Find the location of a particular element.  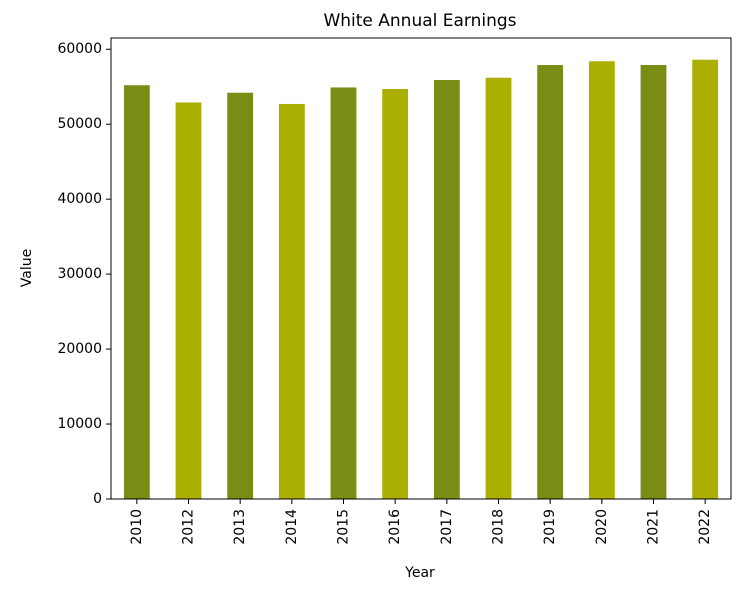

x-tick-label-2019: 2019 is located at coordinates (550, 527).